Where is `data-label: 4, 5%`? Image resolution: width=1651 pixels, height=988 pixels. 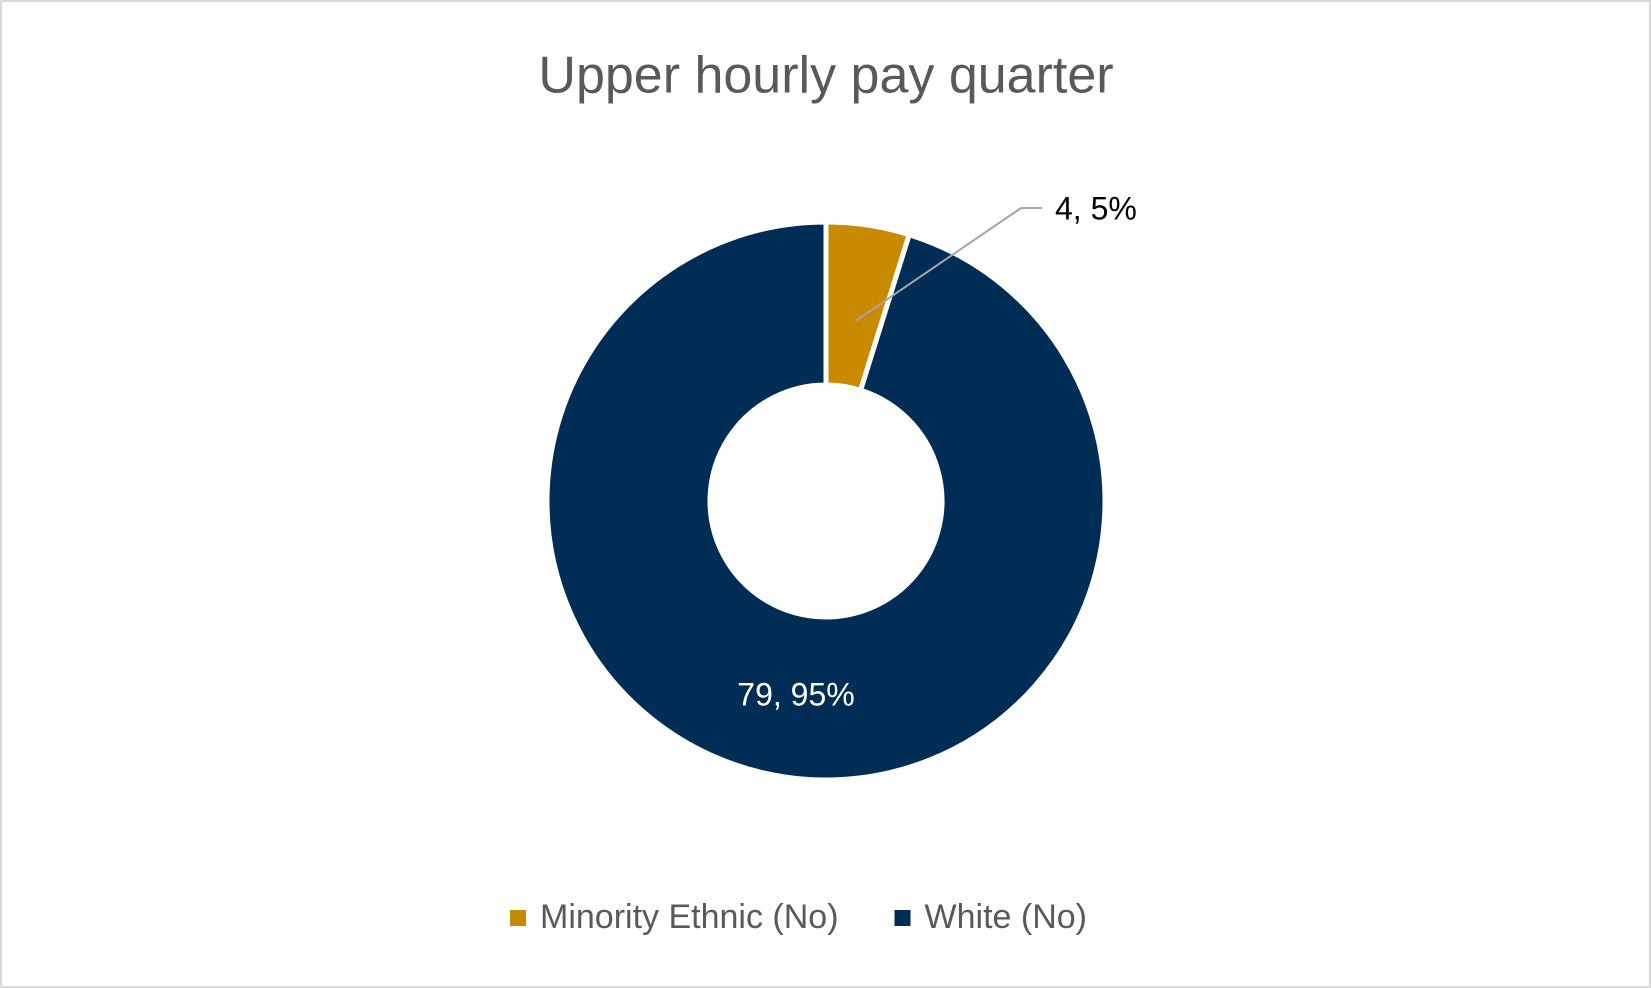
data-label: 4, 5% is located at coordinates (1096, 208).